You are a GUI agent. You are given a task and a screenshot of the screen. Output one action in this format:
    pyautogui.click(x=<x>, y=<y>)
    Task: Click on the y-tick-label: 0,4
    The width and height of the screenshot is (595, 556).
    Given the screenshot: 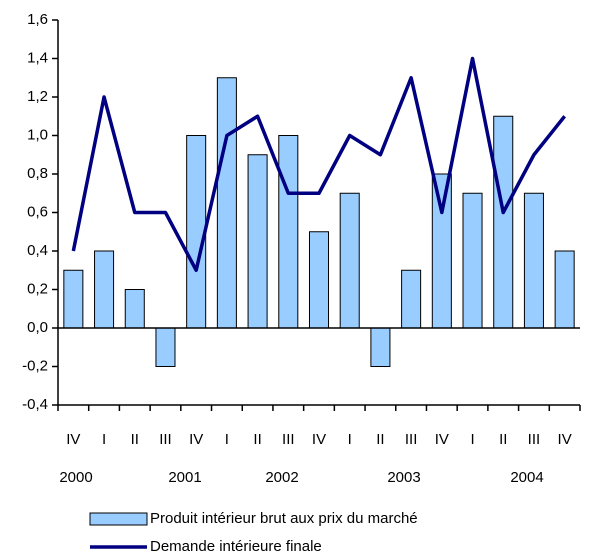 What is the action you would take?
    pyautogui.click(x=37, y=250)
    